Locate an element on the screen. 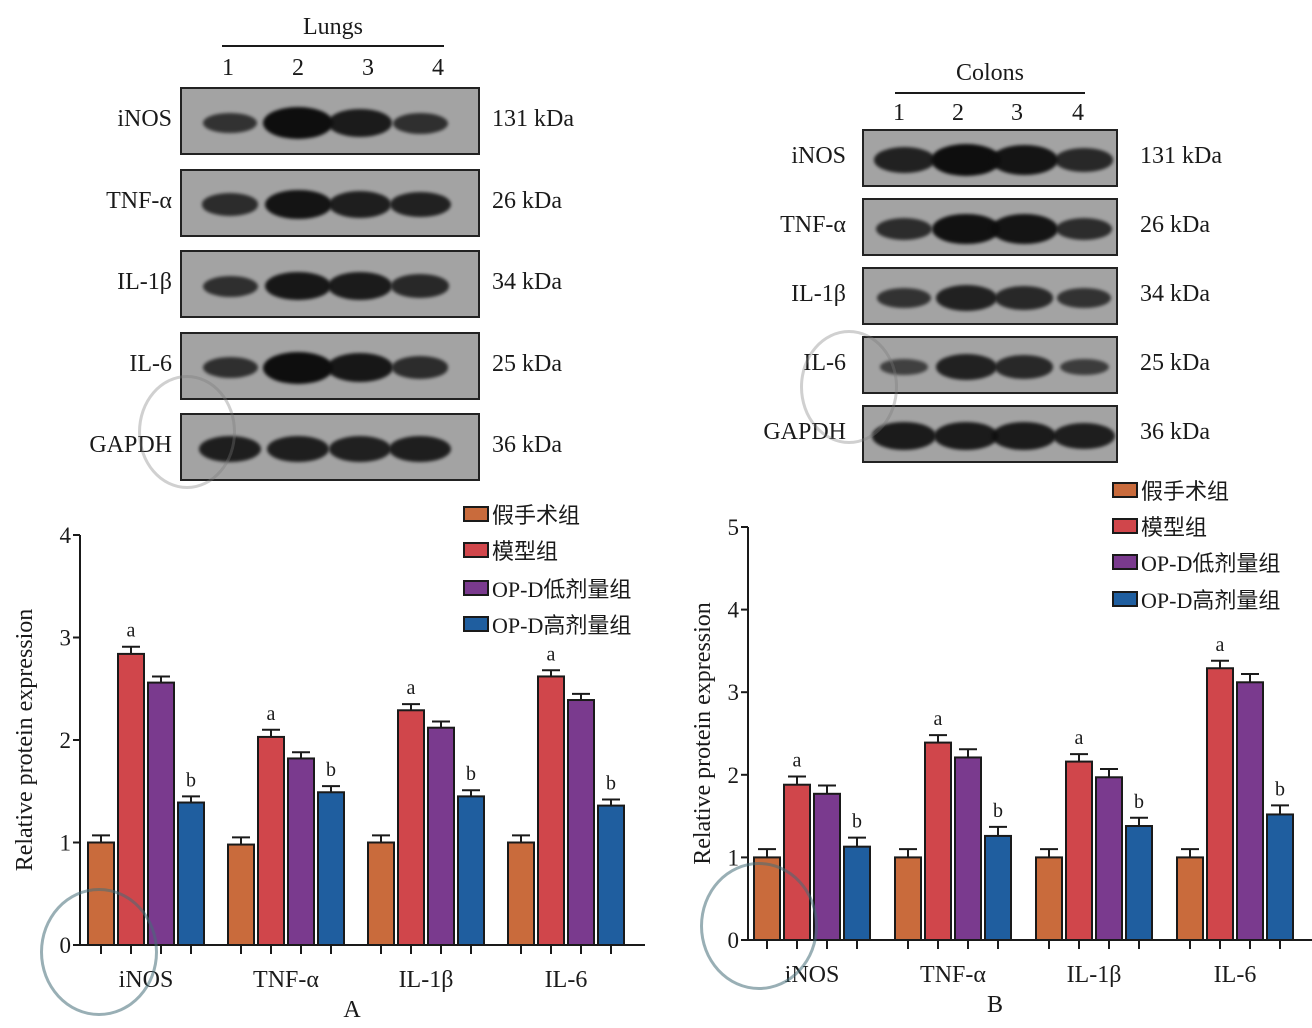 This screenshot has height=1028, width=1312. watermark-stamp-icon is located at coordinates (849, 387).